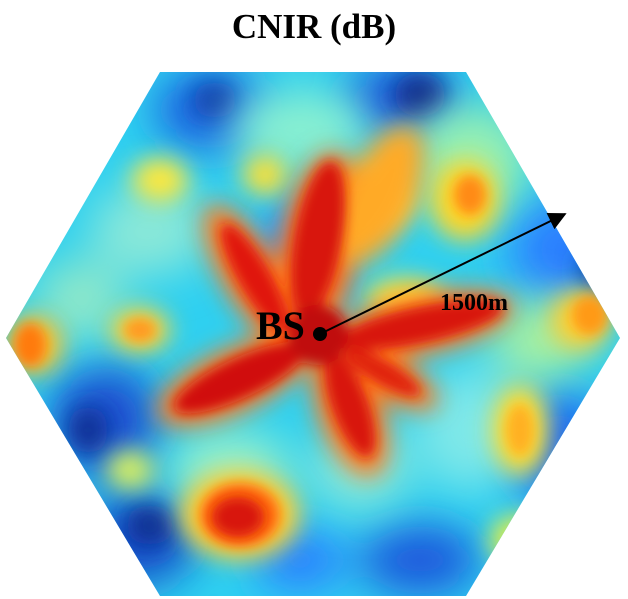 The height and width of the screenshot is (599, 628). What do you see at coordinates (314, 26) in the screenshot?
I see `chart-title: CNIR (dB)` at bounding box center [314, 26].